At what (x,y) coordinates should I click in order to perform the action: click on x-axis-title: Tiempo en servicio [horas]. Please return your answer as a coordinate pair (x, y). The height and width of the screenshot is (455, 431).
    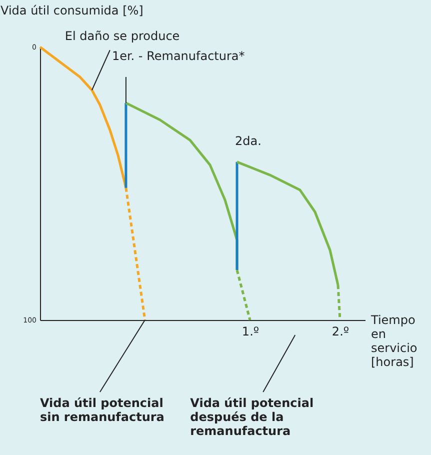
    Looking at the image, I should click on (394, 341).